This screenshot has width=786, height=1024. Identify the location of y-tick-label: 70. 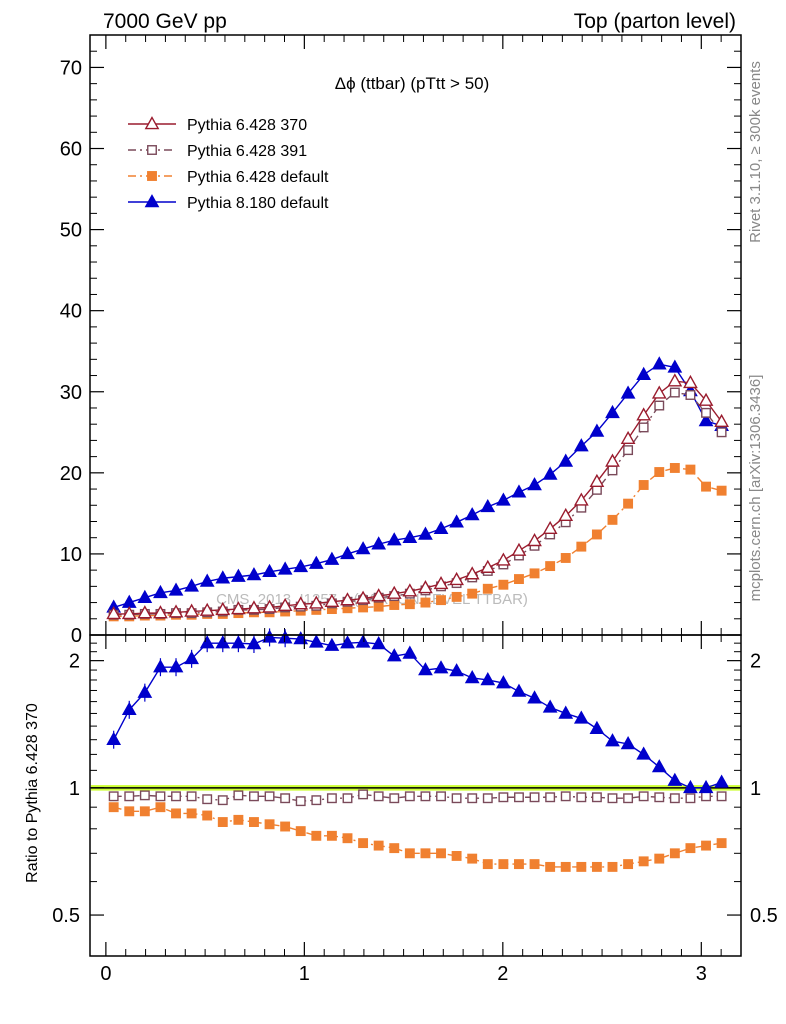
(71, 68).